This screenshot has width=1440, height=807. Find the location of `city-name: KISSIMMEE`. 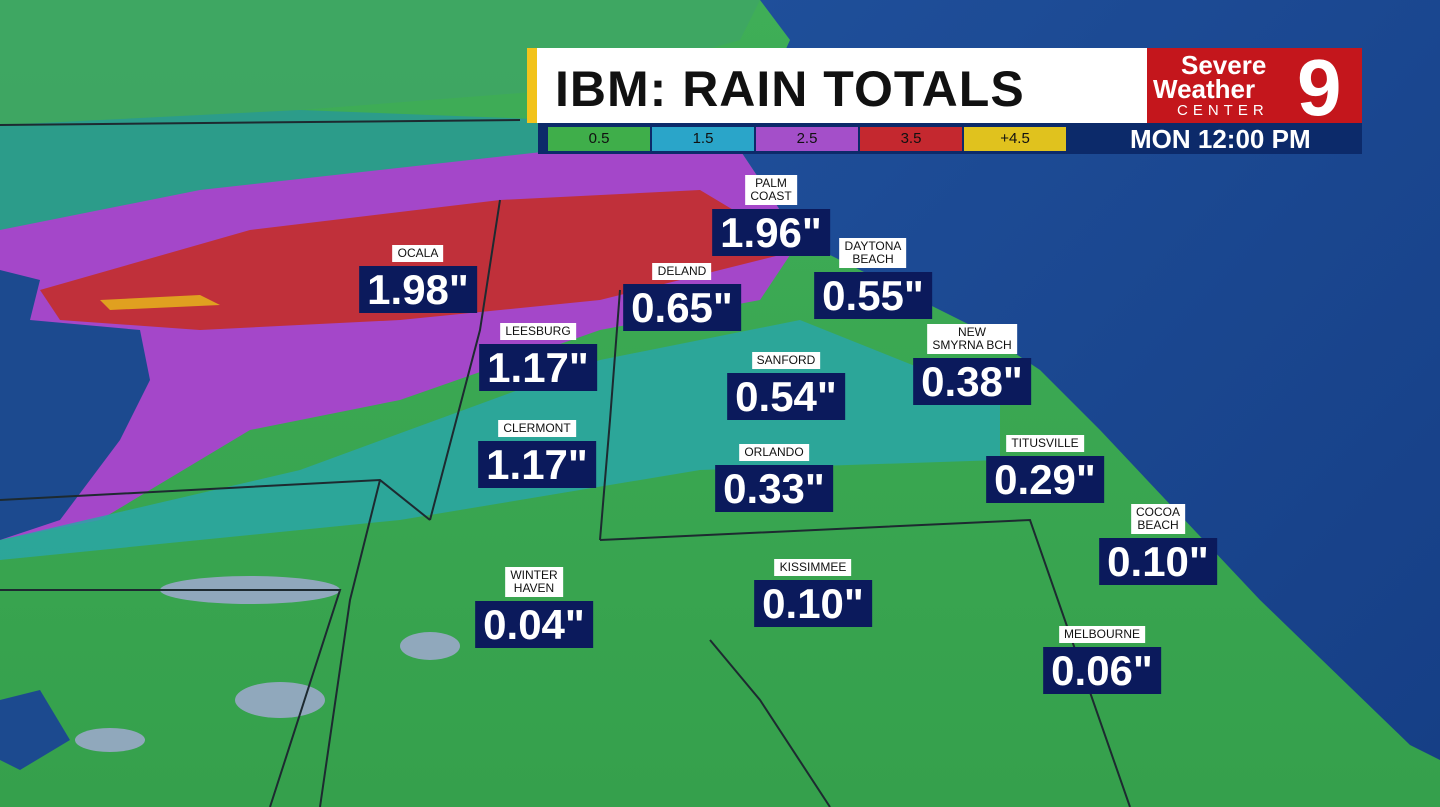

city-name: KISSIMMEE is located at coordinates (813, 567).